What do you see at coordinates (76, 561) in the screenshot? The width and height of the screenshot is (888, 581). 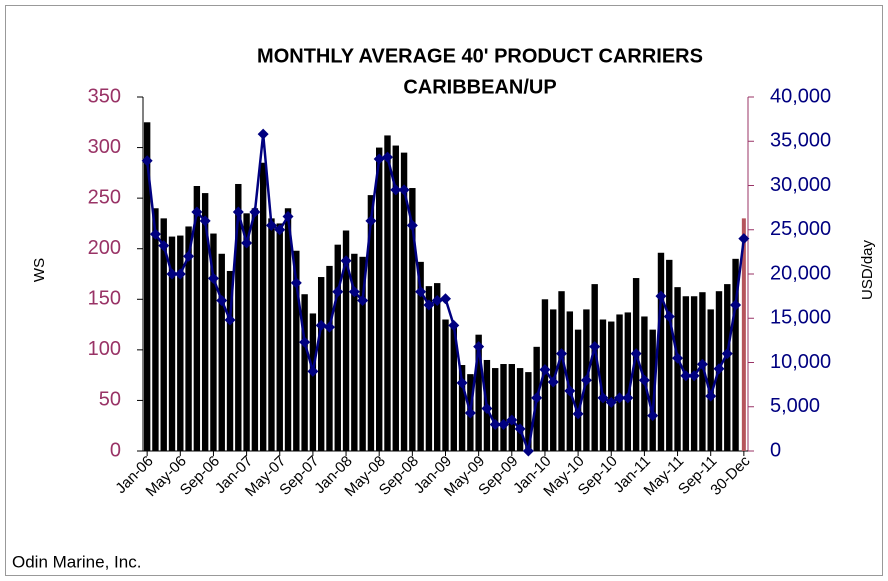 I see `source-note: Odin Marine, Inc.` at bounding box center [76, 561].